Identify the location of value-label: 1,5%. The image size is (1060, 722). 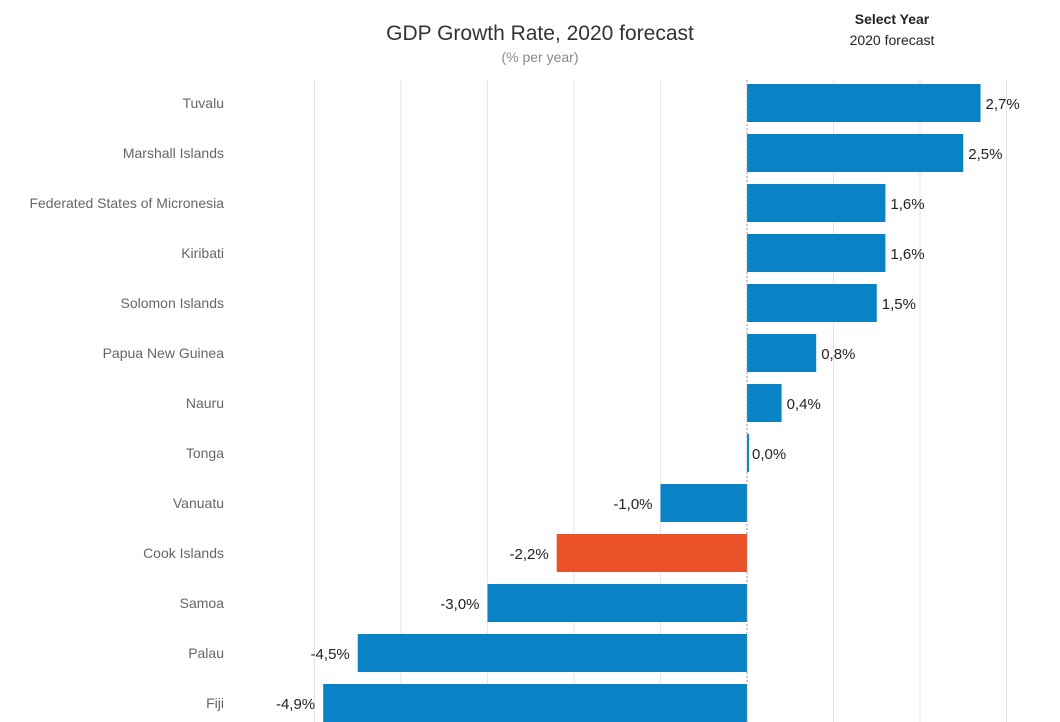
(899, 304).